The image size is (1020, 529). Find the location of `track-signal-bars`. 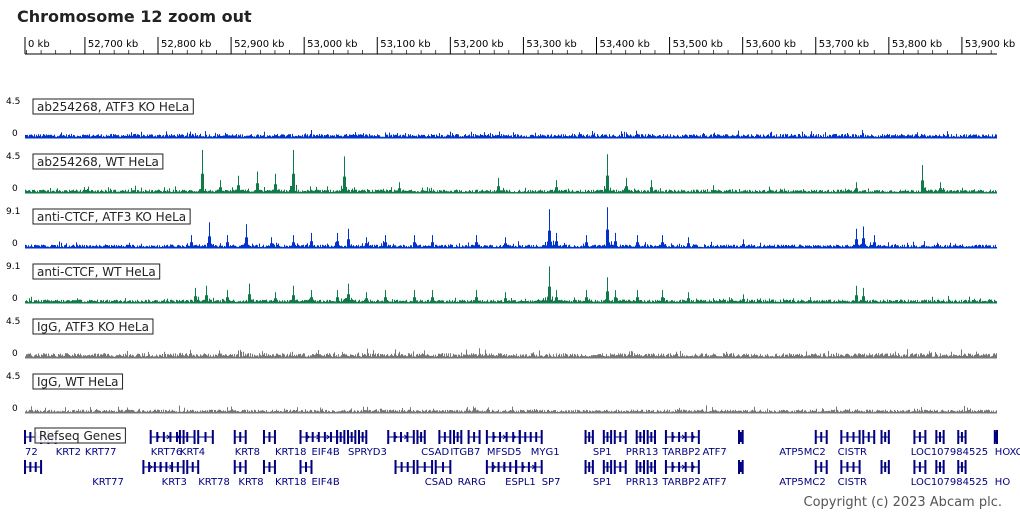

track-signal-bars is located at coordinates (511, 171).